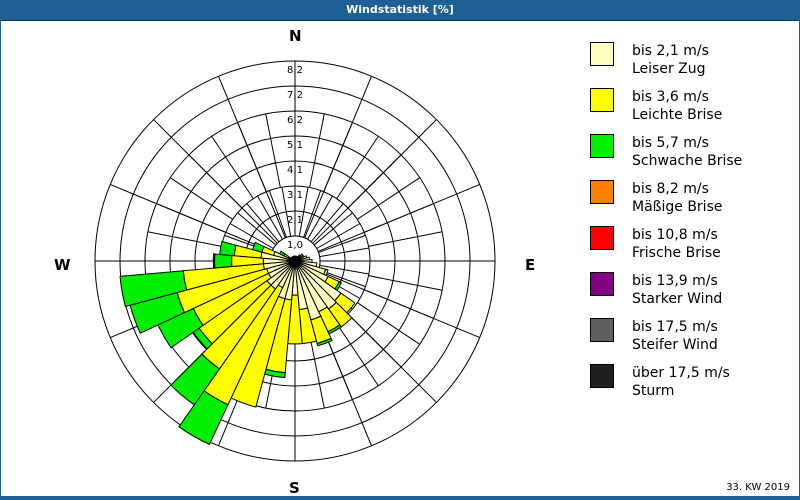 The height and width of the screenshot is (500, 800). Describe the element at coordinates (295, 36) in the screenshot. I see `compass-north-label: N` at that location.